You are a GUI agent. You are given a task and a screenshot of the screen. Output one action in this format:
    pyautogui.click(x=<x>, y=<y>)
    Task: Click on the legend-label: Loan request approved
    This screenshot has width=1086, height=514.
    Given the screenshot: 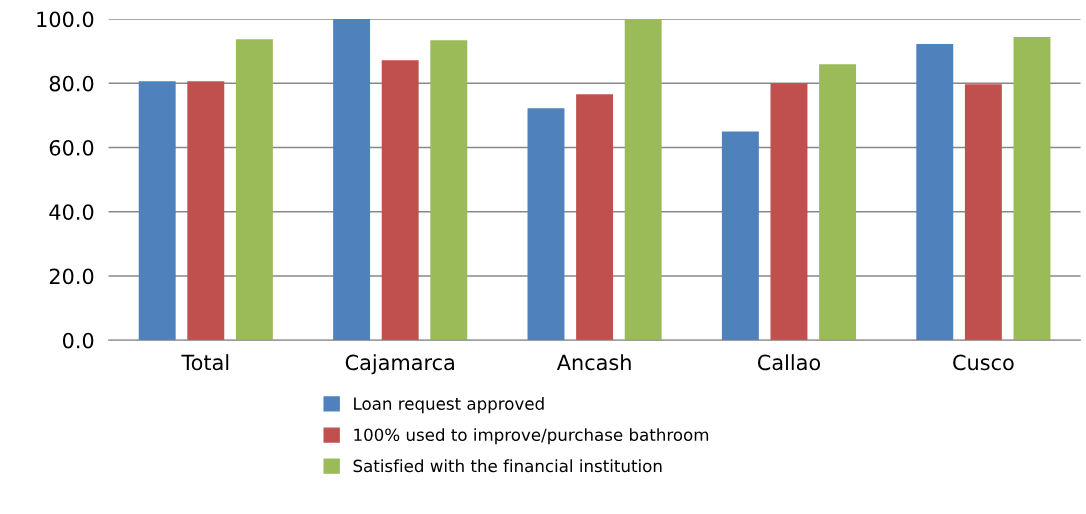 What is the action you would take?
    pyautogui.click(x=449, y=405)
    